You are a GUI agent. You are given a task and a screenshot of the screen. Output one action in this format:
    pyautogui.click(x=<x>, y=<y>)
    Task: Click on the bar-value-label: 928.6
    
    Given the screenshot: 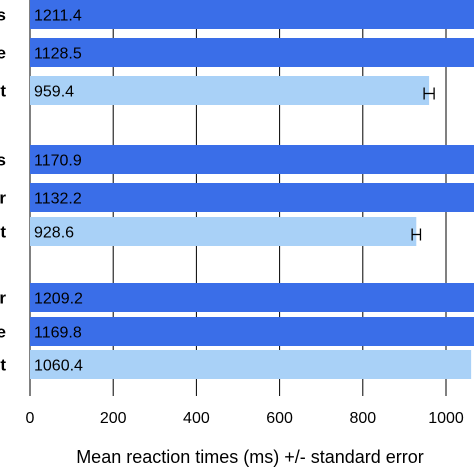 What is the action you would take?
    pyautogui.click(x=54, y=233)
    